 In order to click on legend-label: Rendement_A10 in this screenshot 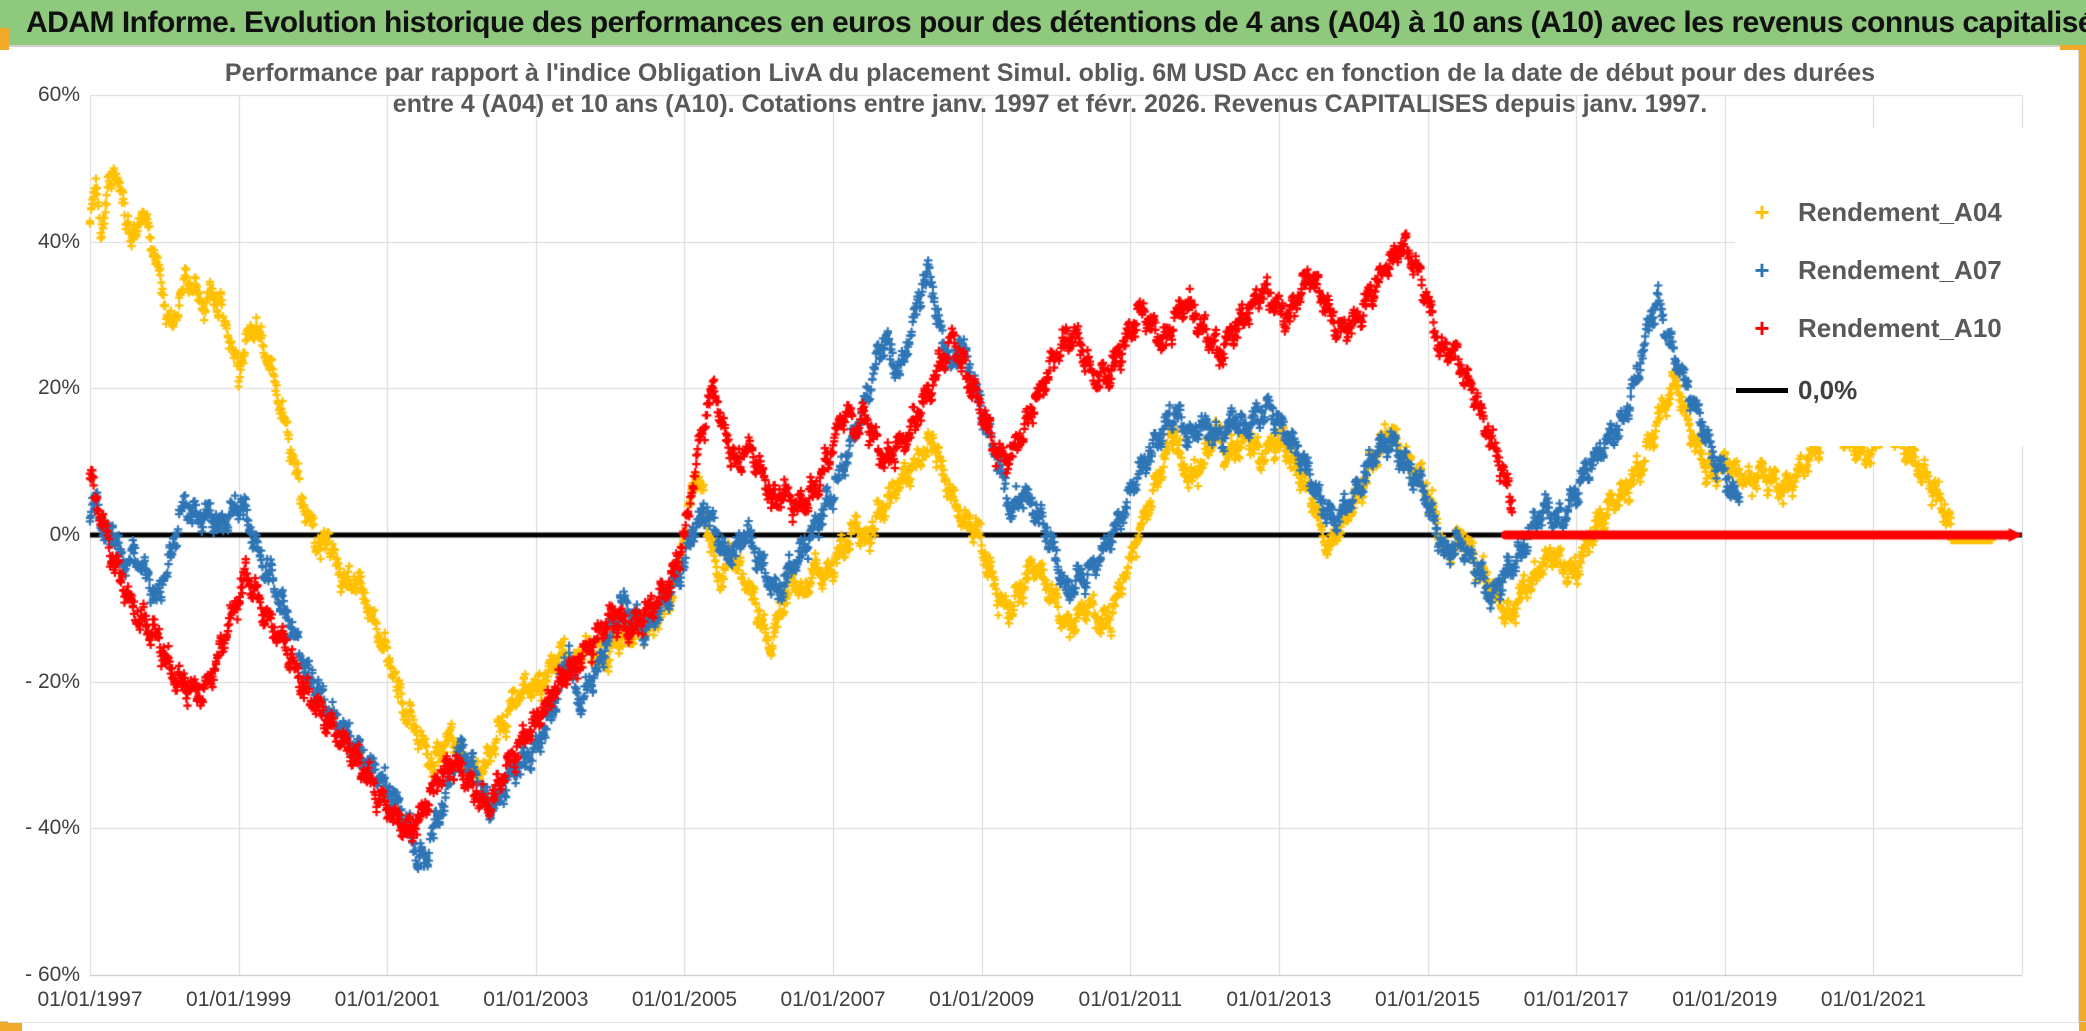, I will do `click(1900, 327)`.